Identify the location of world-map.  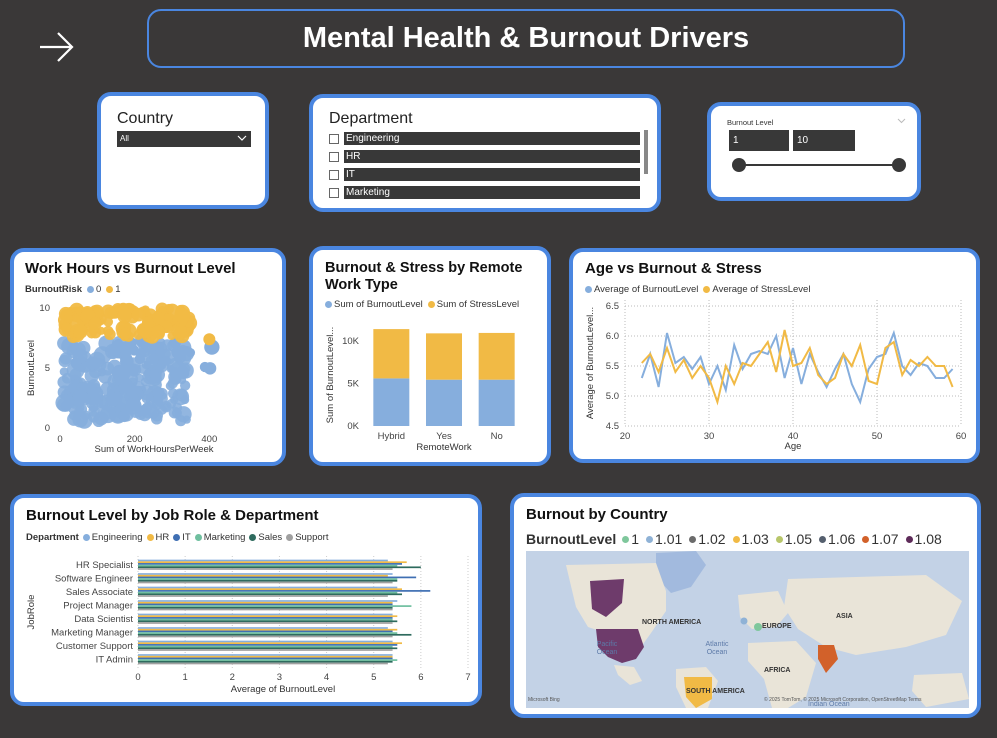
(747, 629).